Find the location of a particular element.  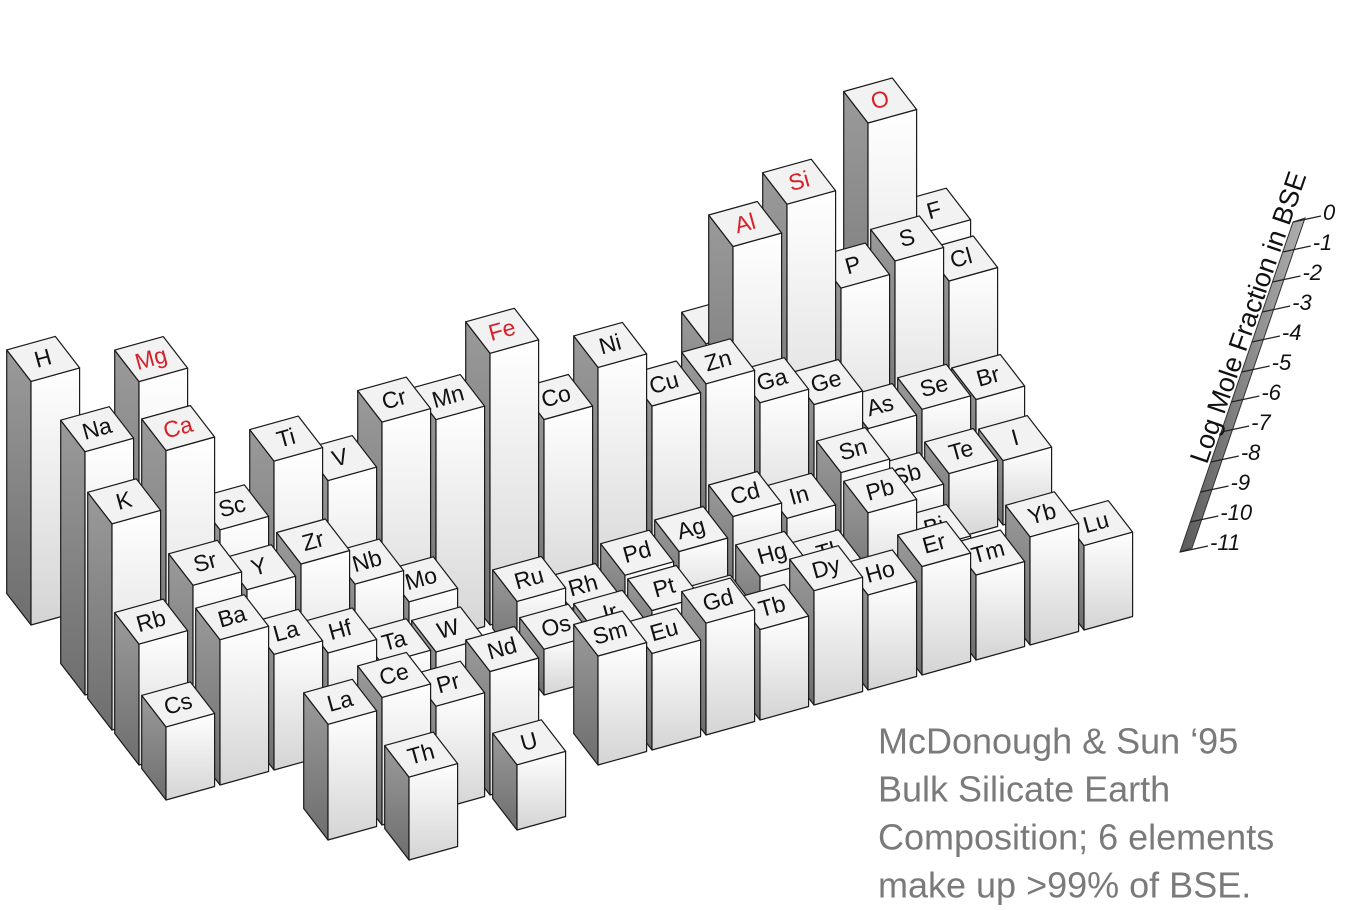

element-bar: Sm is located at coordinates (610, 688).